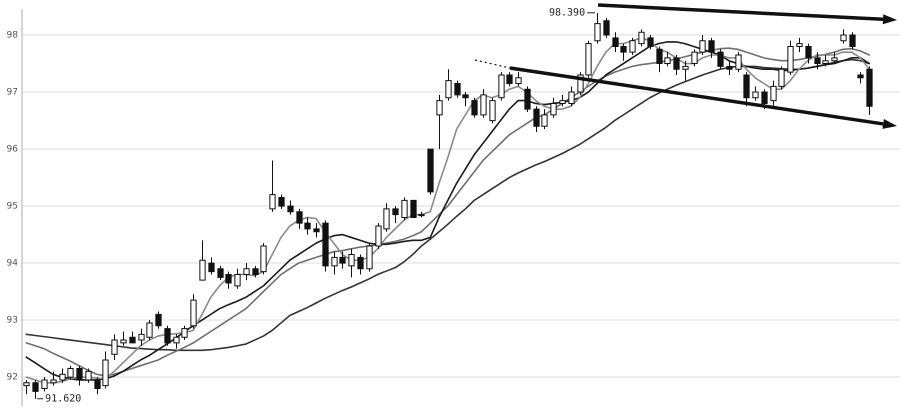  I want to click on y-tick-label: 93, so click(12, 320).